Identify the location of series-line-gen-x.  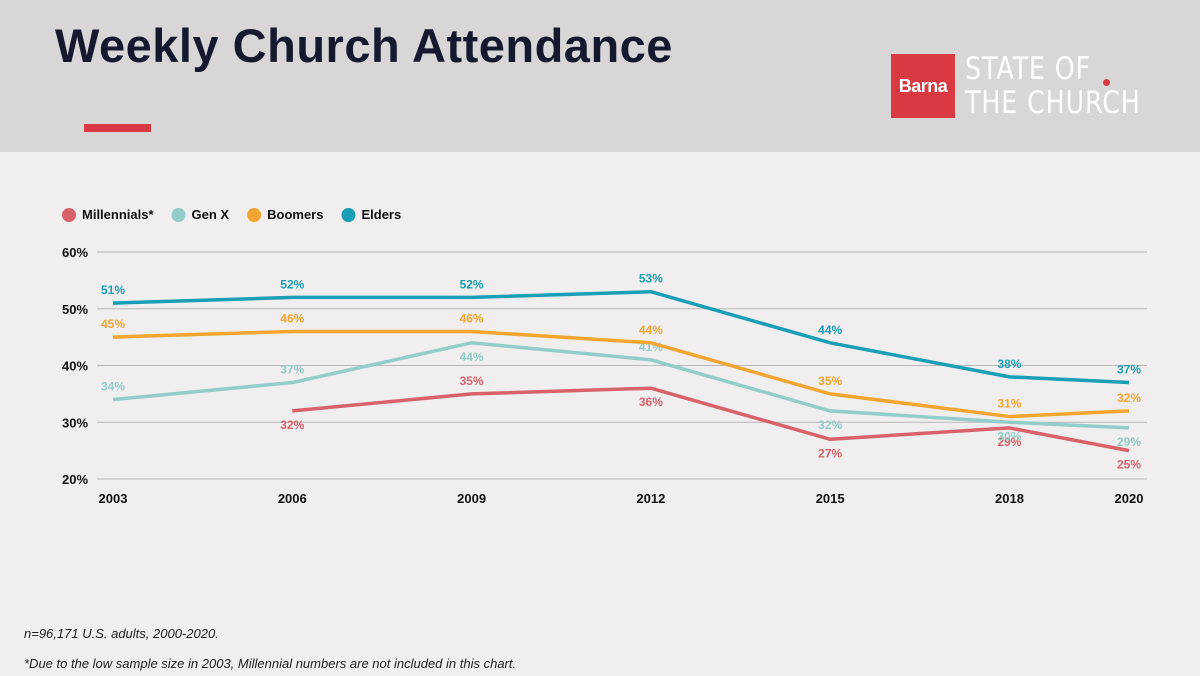
(621, 385).